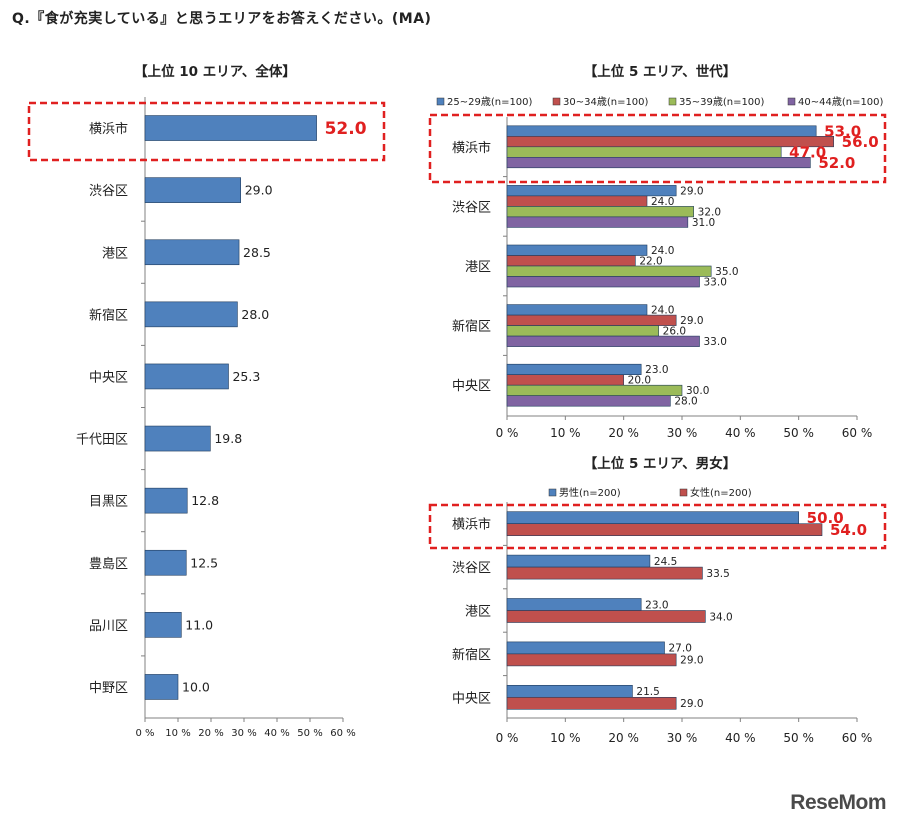  Describe the element at coordinates (199, 624) in the screenshot. I see `value-label: 11.0` at that location.